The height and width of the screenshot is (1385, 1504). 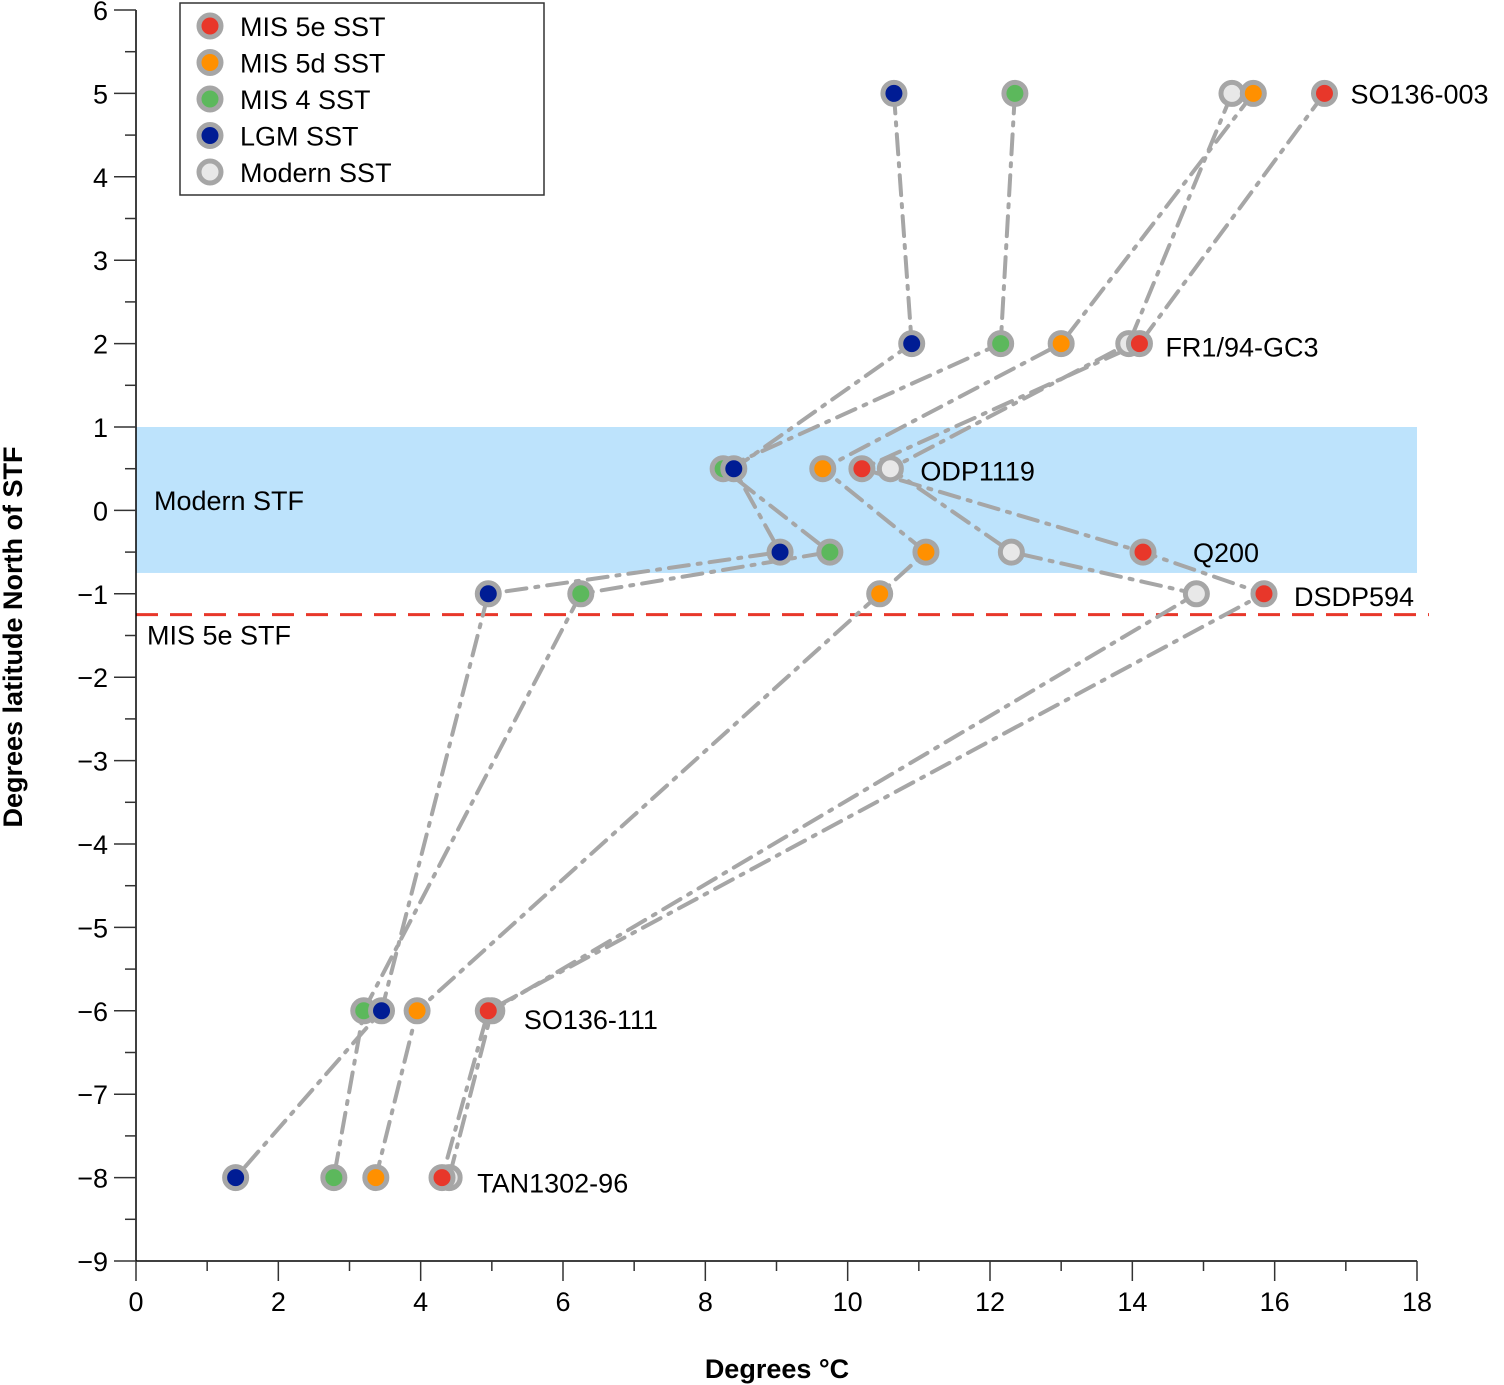 I want to click on legend-item: MIS 4 SST, so click(x=283, y=100).